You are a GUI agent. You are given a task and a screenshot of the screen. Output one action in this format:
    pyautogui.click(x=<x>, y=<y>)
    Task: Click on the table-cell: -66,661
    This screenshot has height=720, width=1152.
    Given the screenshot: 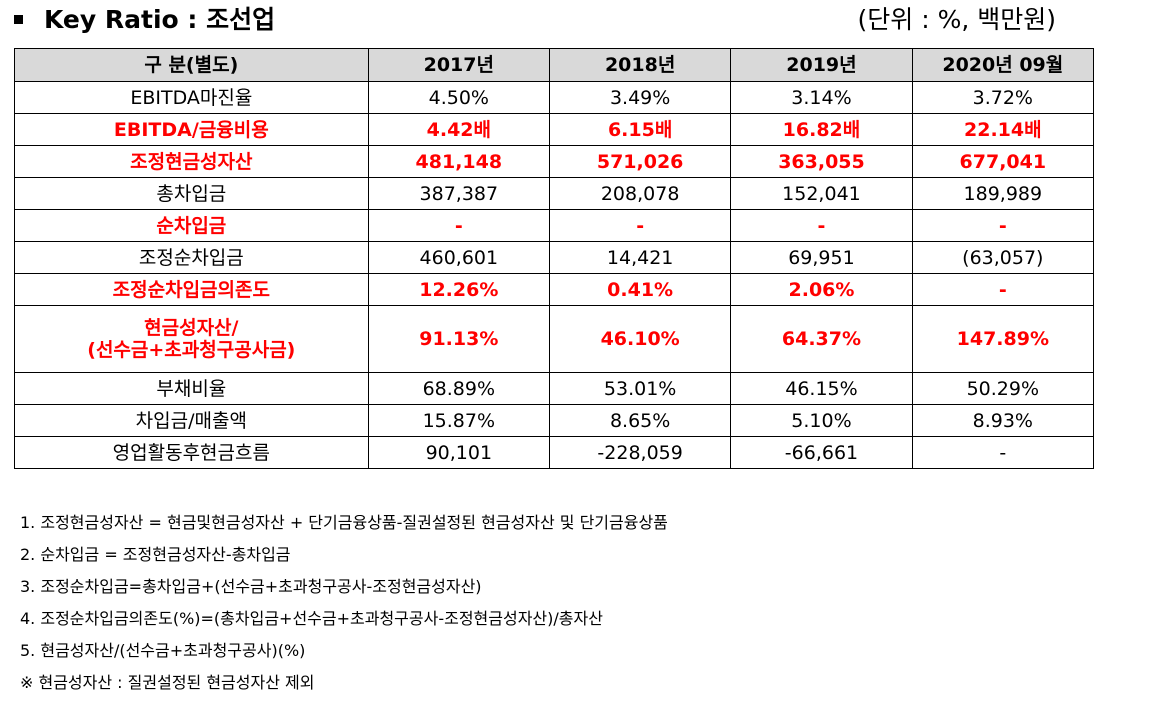 What is the action you would take?
    pyautogui.click(x=821, y=452)
    